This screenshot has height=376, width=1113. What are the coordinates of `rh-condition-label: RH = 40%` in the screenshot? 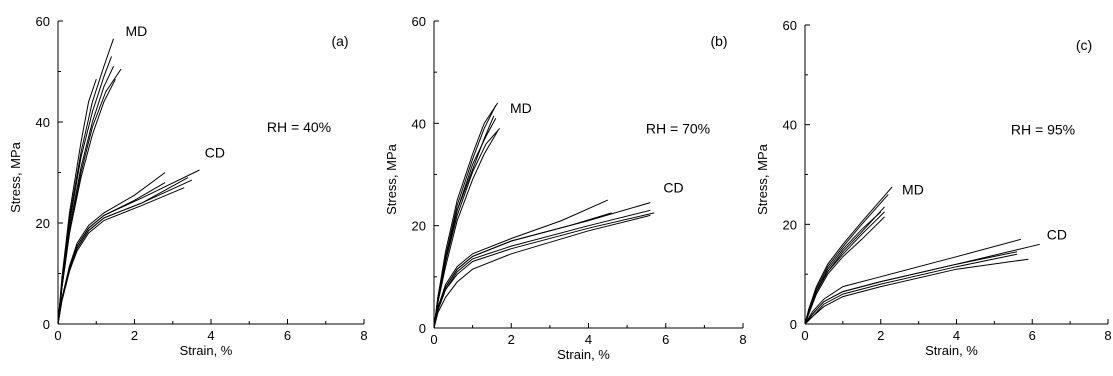 It's located at (299, 127).